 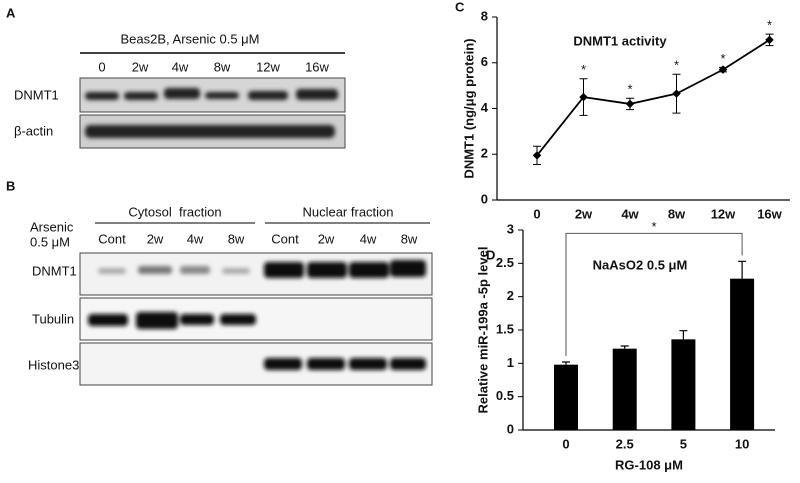 What do you see at coordinates (505, 395) in the screenshot?
I see `y-tick-label: 0.5` at bounding box center [505, 395].